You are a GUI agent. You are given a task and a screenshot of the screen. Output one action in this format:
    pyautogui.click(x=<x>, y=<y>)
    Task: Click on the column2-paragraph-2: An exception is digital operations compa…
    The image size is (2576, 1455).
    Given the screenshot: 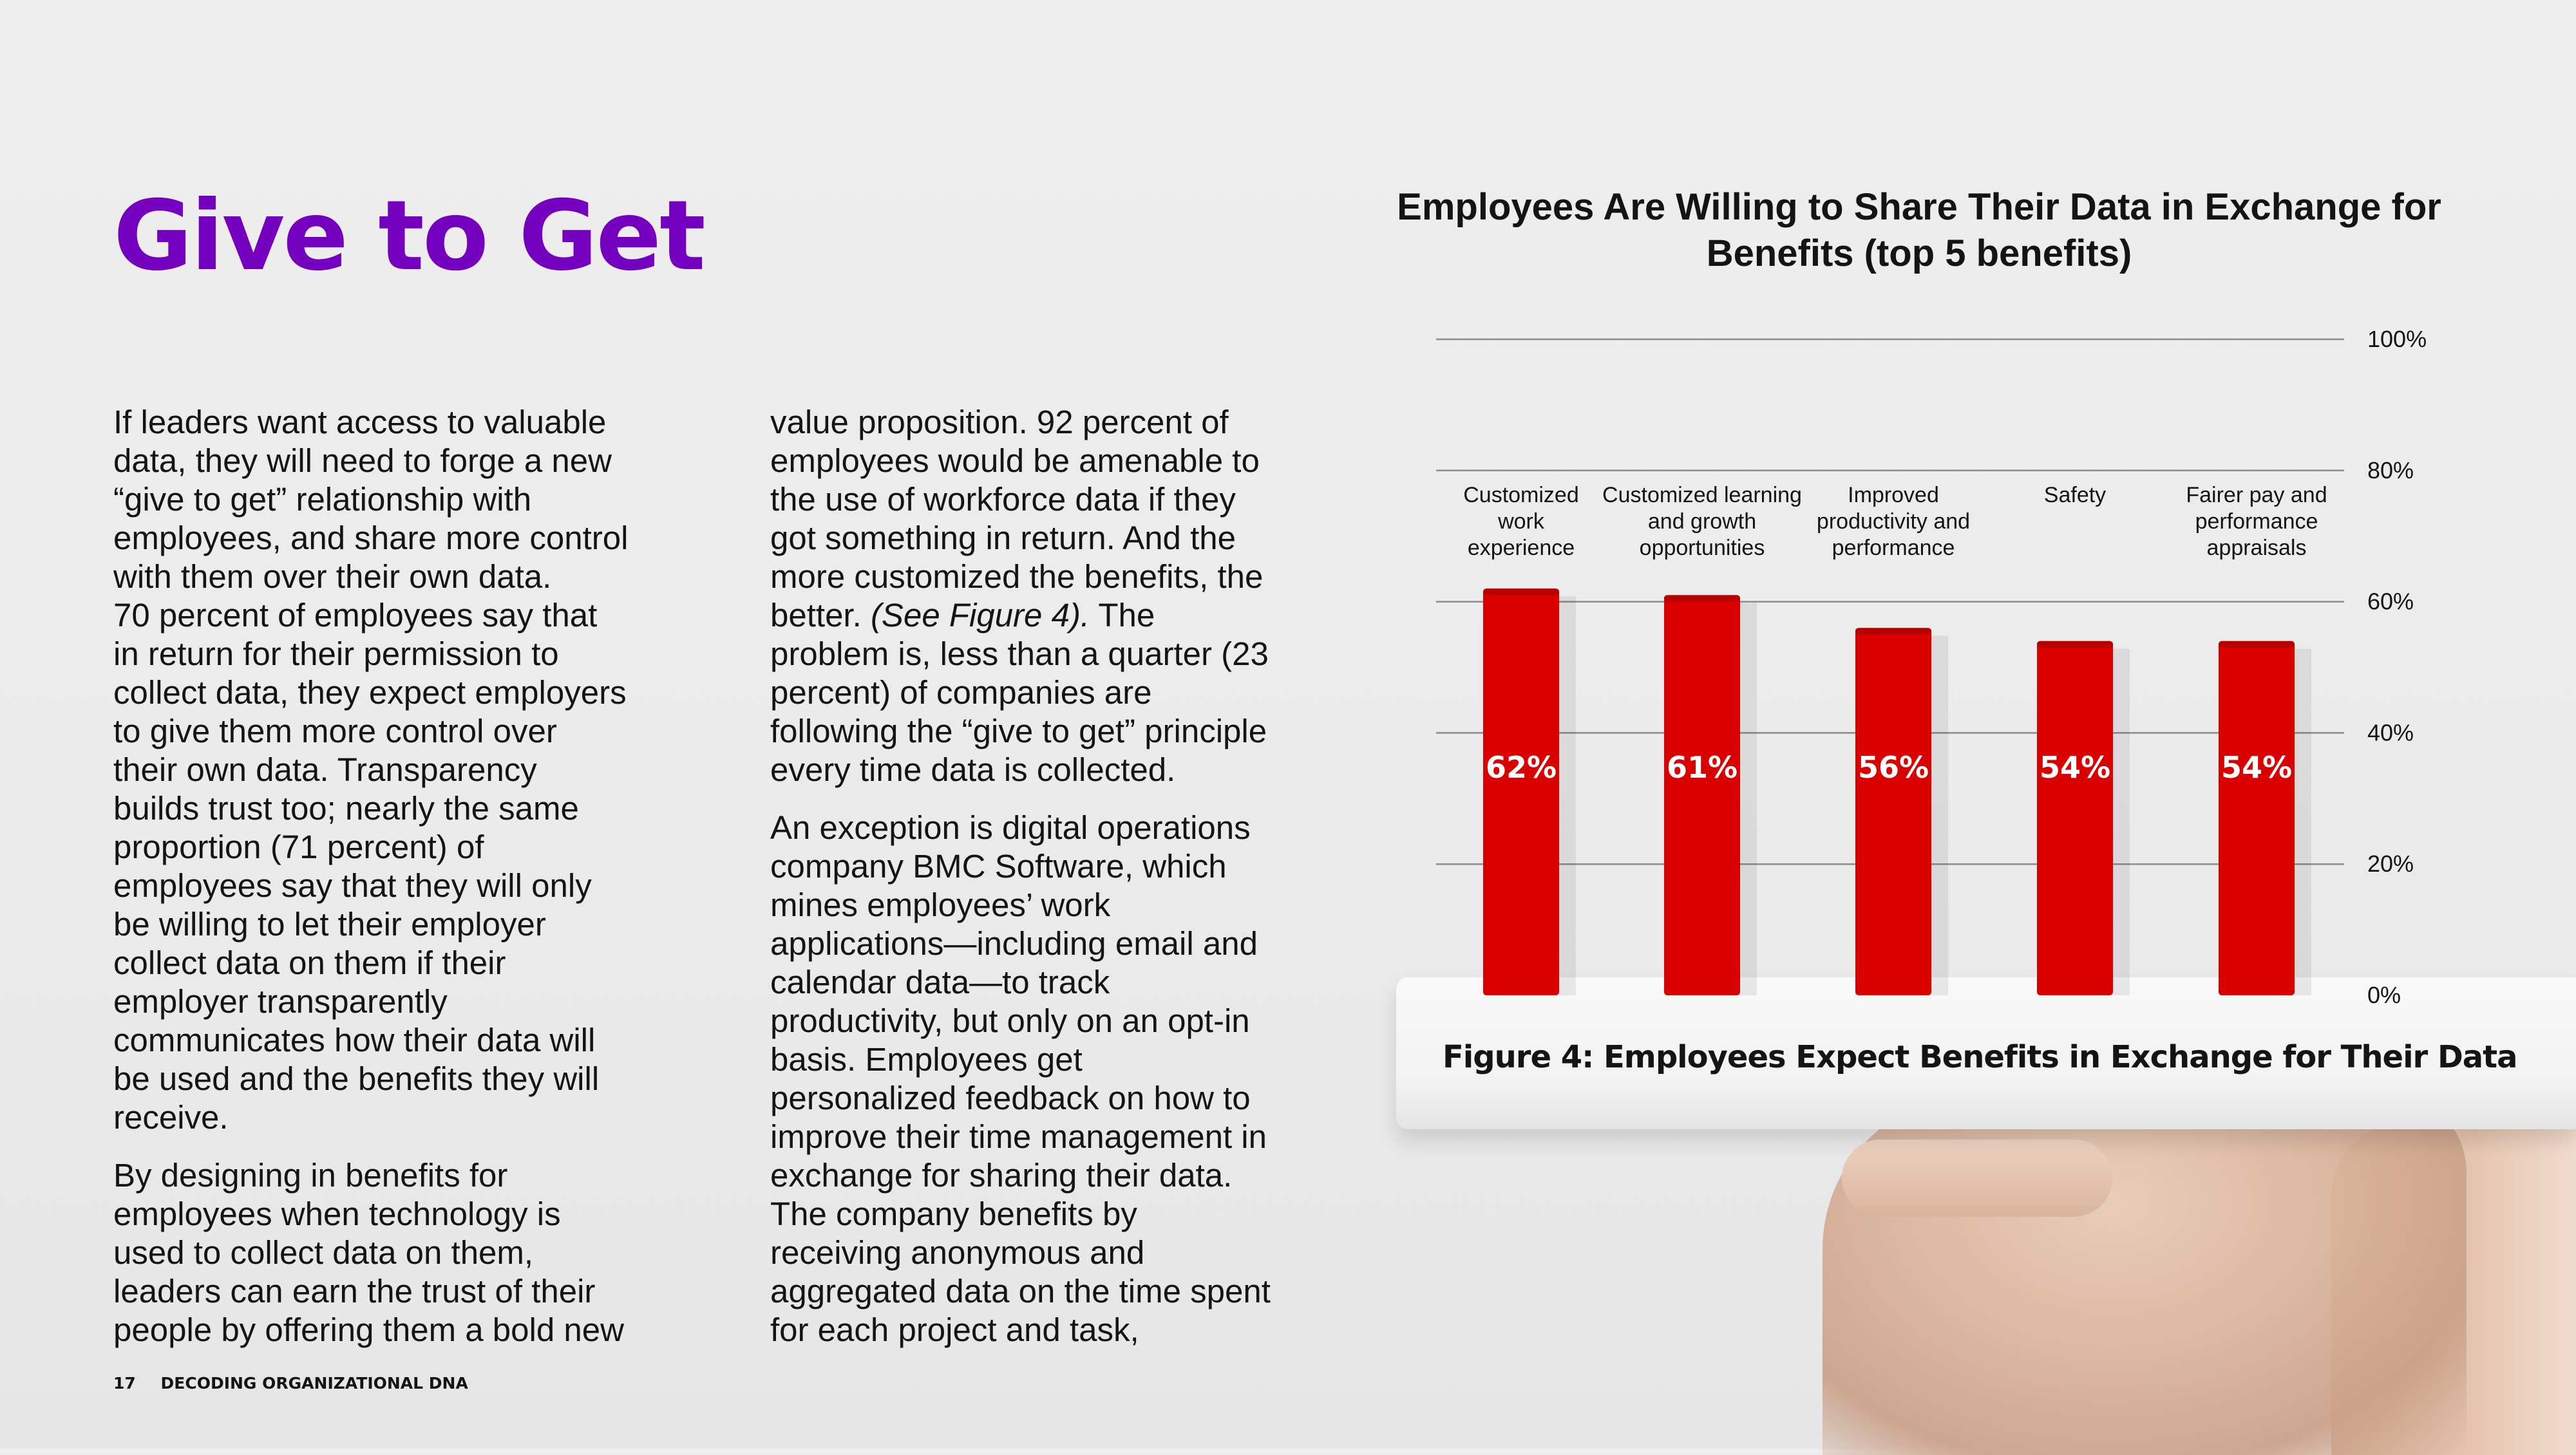 What is the action you would take?
    pyautogui.click(x=1020, y=1078)
    